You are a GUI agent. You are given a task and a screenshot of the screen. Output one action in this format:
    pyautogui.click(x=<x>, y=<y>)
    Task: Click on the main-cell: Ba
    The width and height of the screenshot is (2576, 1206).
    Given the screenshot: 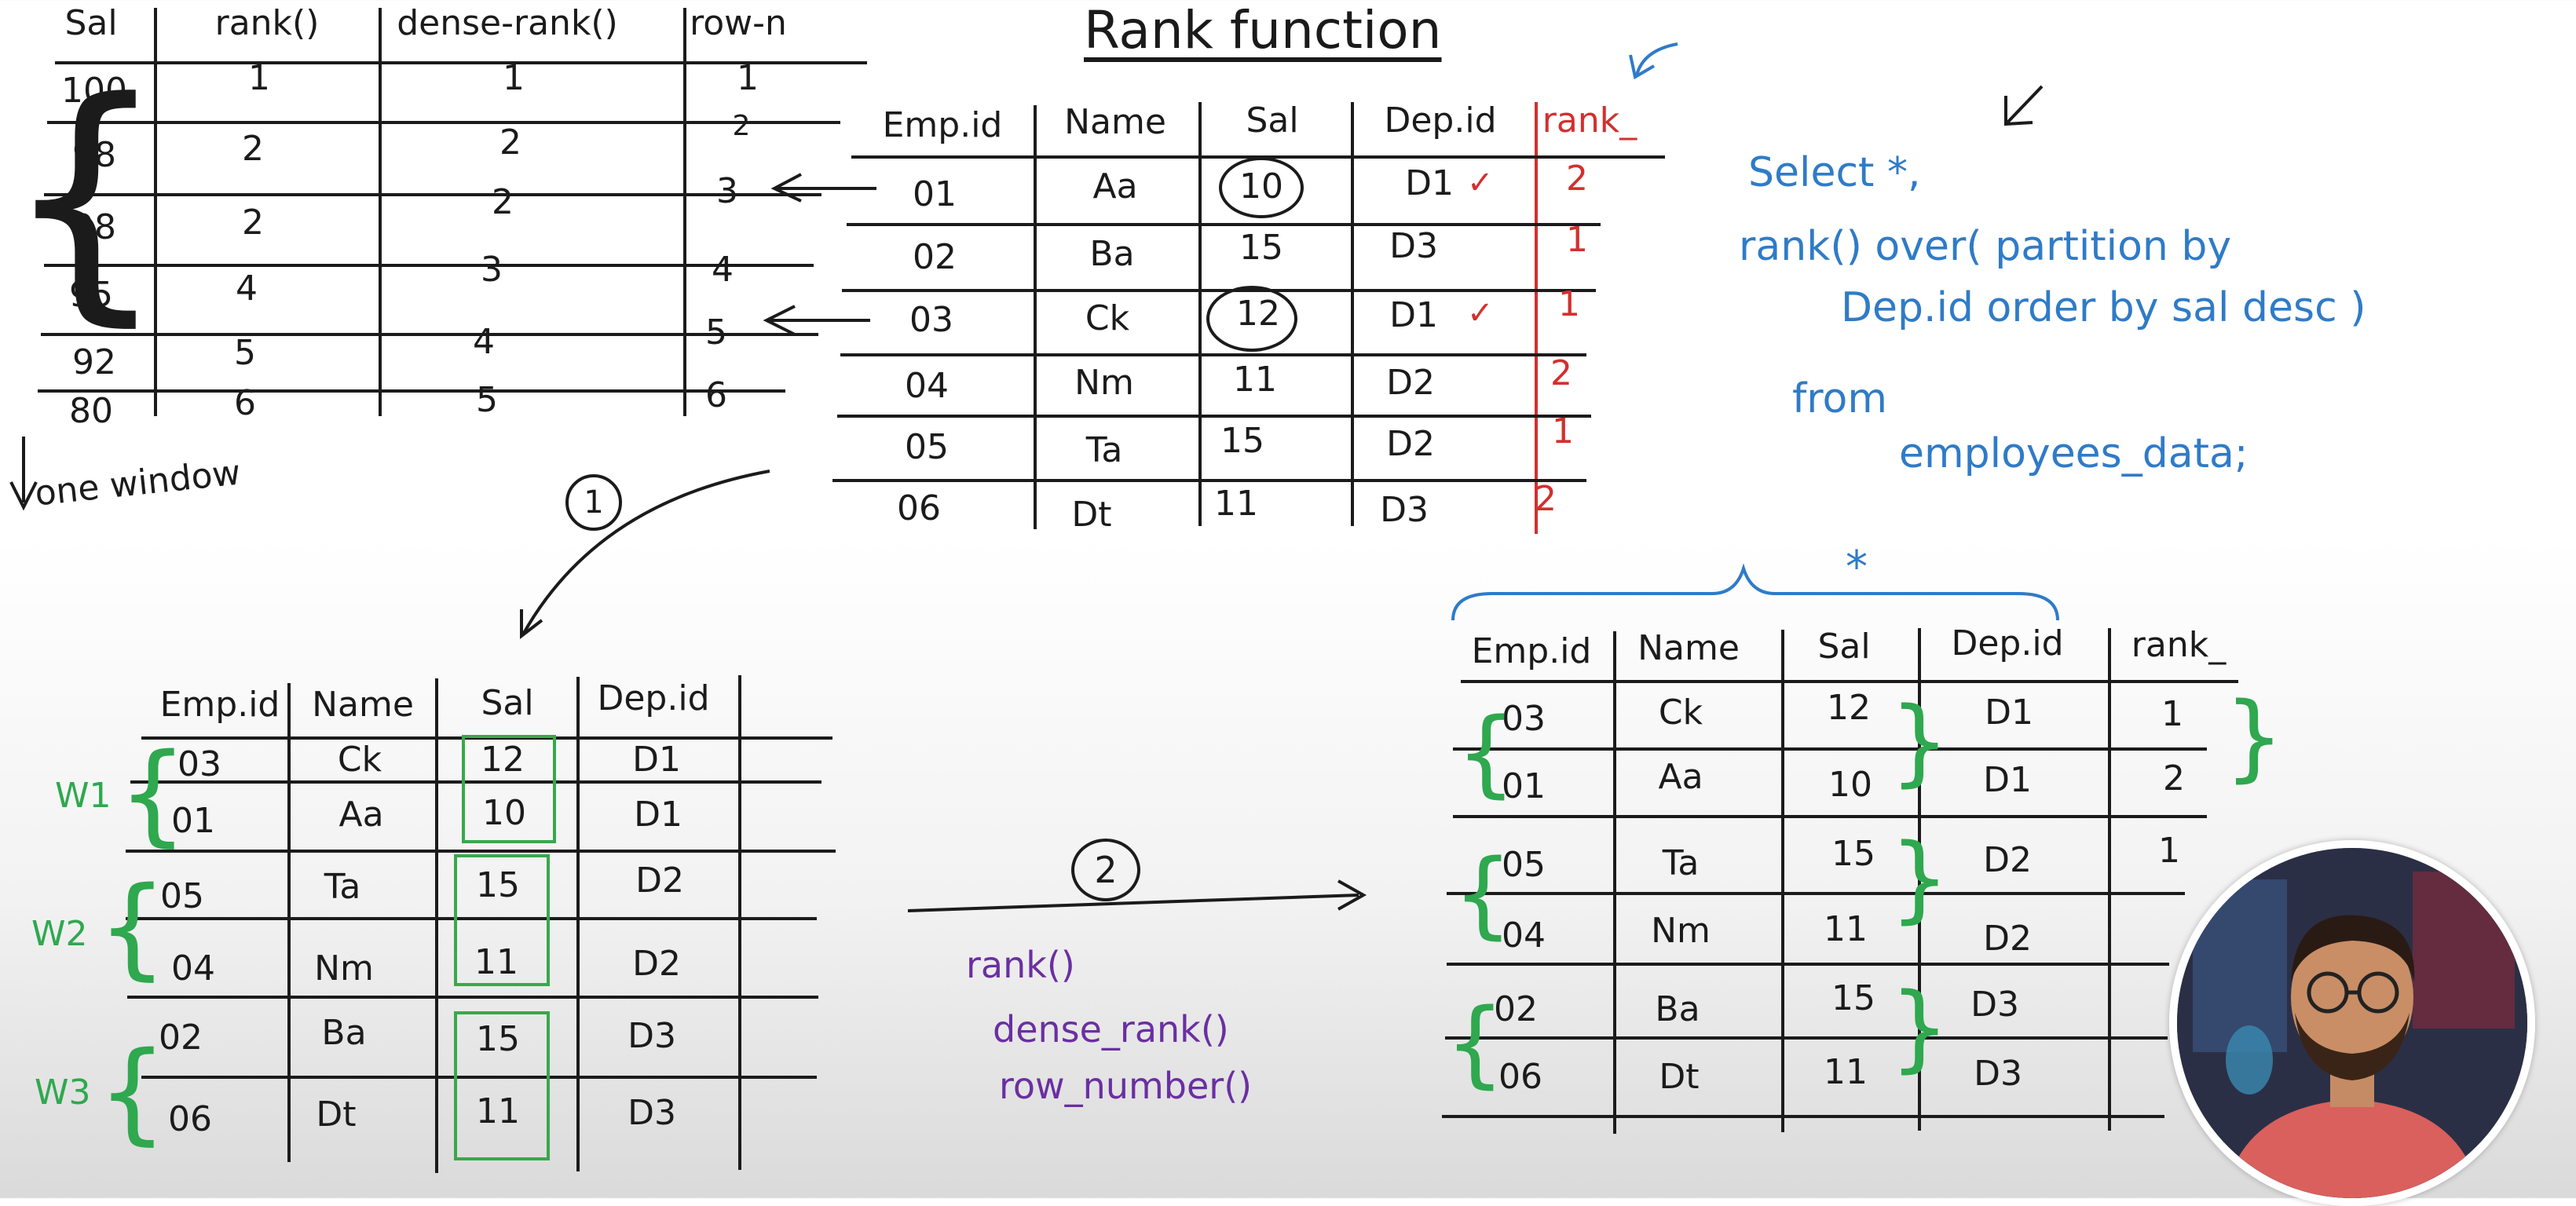 What is the action you would take?
    pyautogui.click(x=1112, y=254)
    